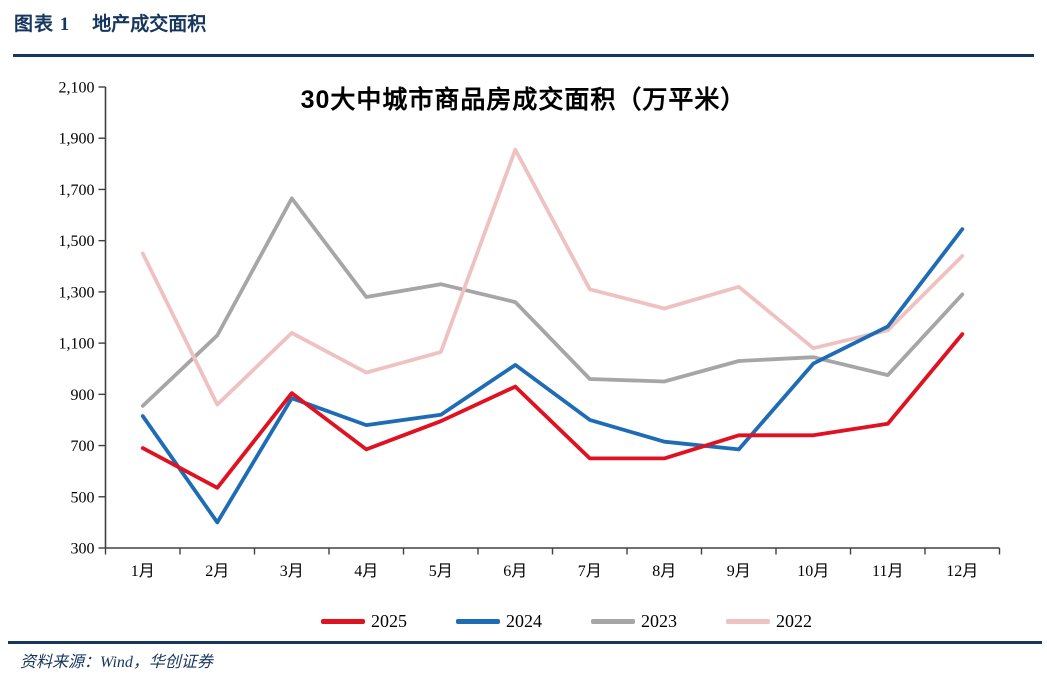  What do you see at coordinates (77, 190) in the screenshot?
I see `y-tick-label: 1,700` at bounding box center [77, 190].